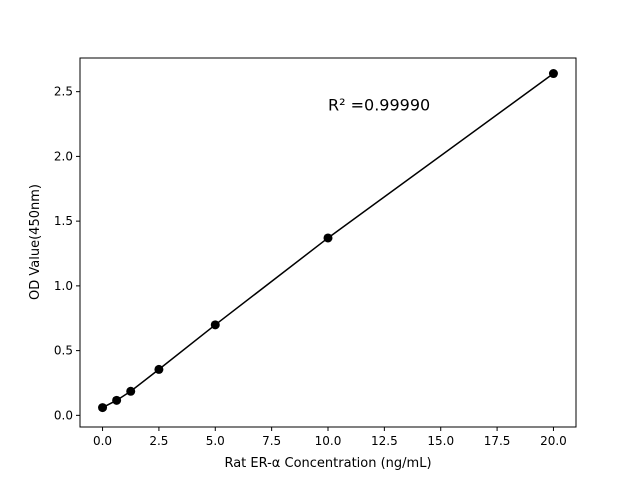 The width and height of the screenshot is (640, 484). What do you see at coordinates (63, 221) in the screenshot?
I see `y-tick-label: 1.5` at bounding box center [63, 221].